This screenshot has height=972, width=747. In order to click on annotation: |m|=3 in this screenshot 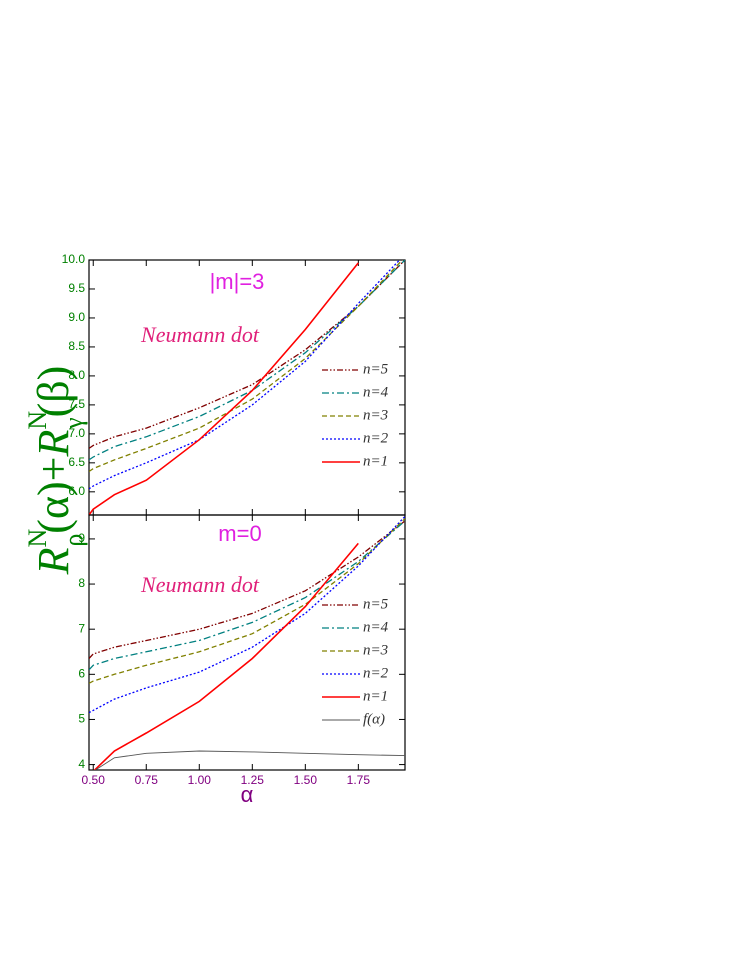, I will do `click(237, 281)`.